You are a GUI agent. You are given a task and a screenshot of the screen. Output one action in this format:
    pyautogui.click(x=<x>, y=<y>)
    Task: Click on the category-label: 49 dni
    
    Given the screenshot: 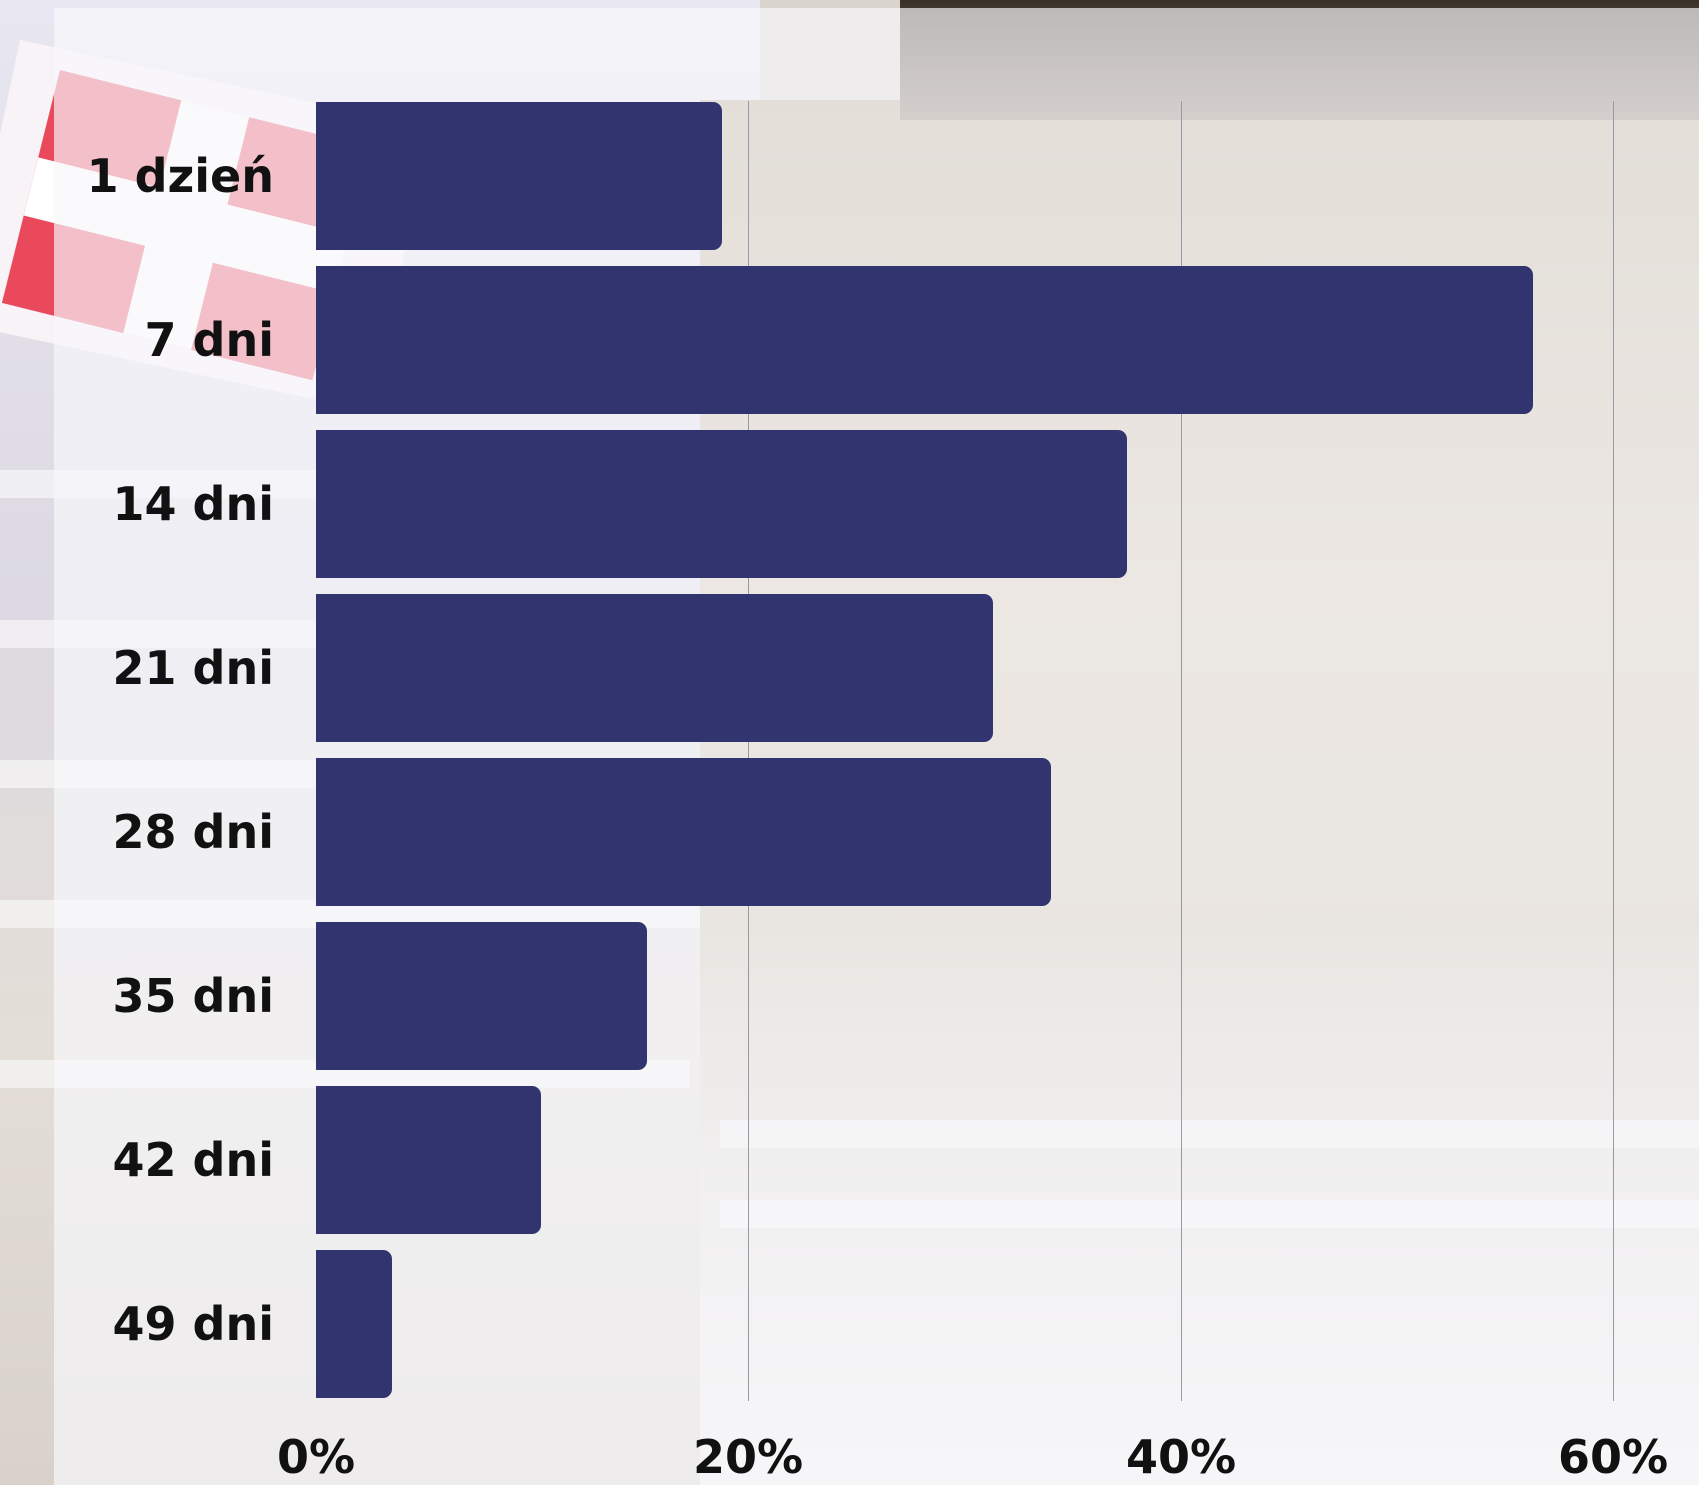 What is the action you would take?
    pyautogui.click(x=193, y=1324)
    